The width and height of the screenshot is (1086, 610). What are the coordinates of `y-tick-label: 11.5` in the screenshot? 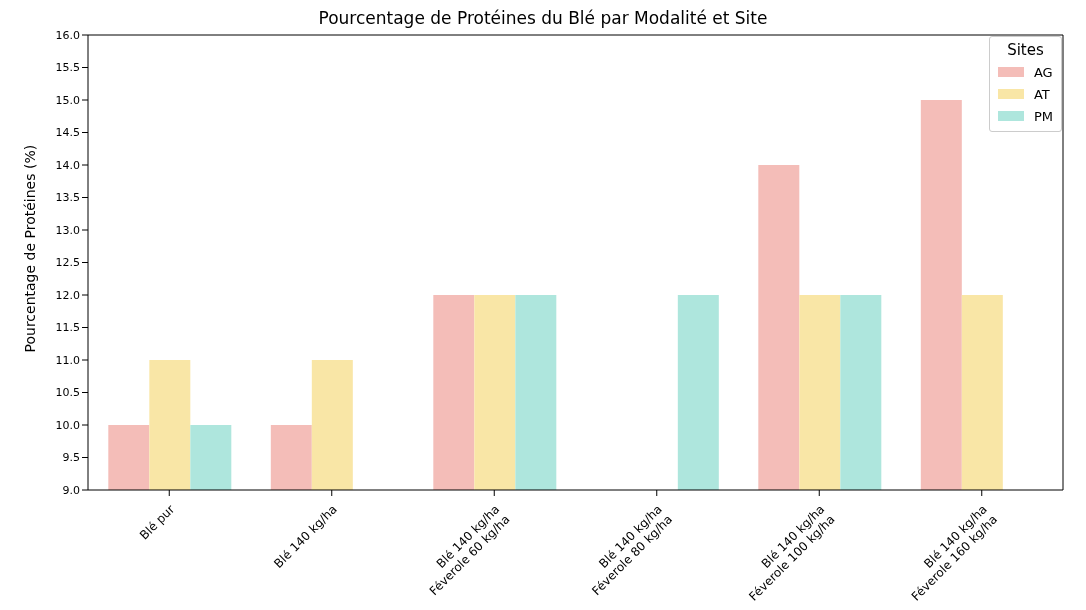 It's located at (67, 328).